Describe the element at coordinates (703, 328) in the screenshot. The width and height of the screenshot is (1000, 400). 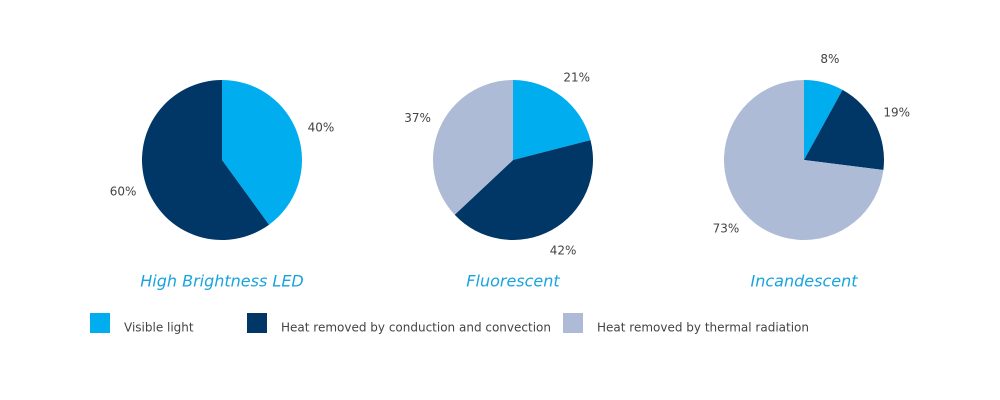
I see `legend-label: Heat removed by thermal radiation` at that location.